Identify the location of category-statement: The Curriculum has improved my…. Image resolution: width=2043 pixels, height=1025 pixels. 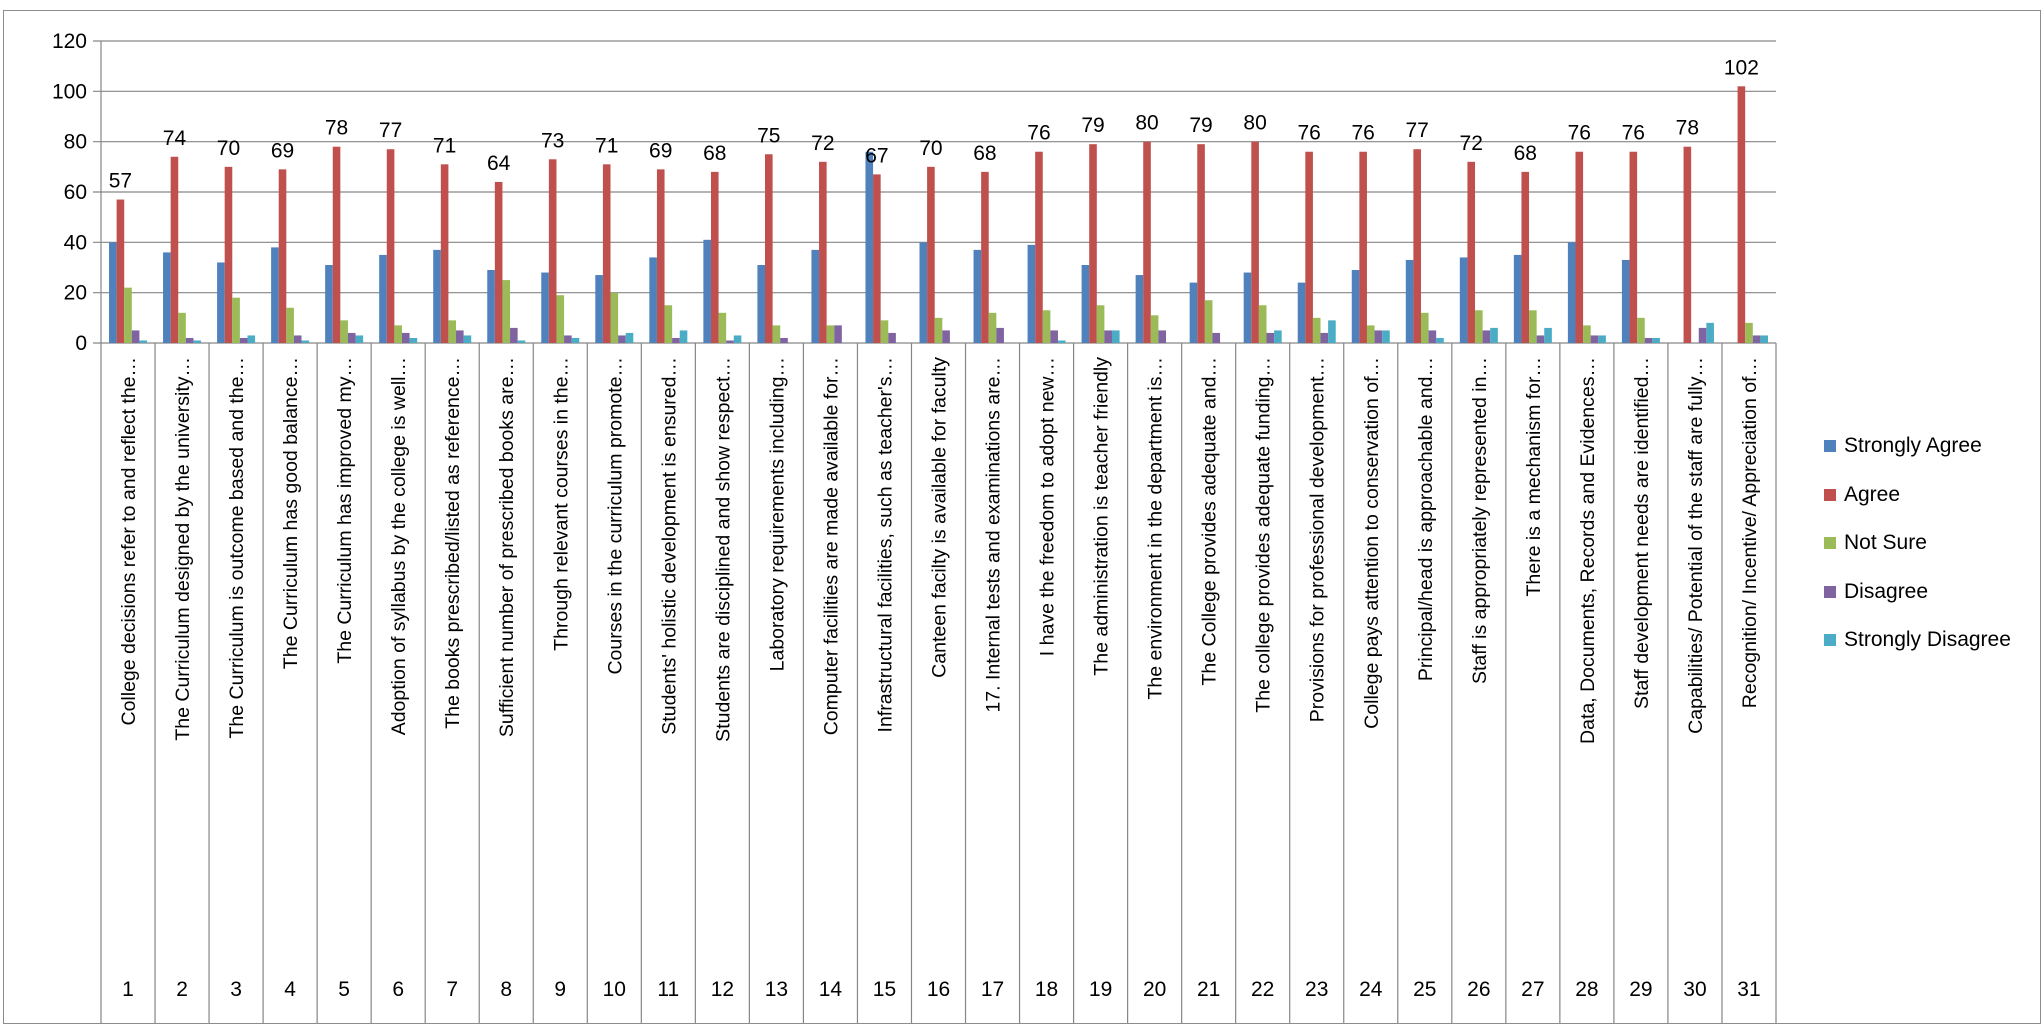
(345, 510).